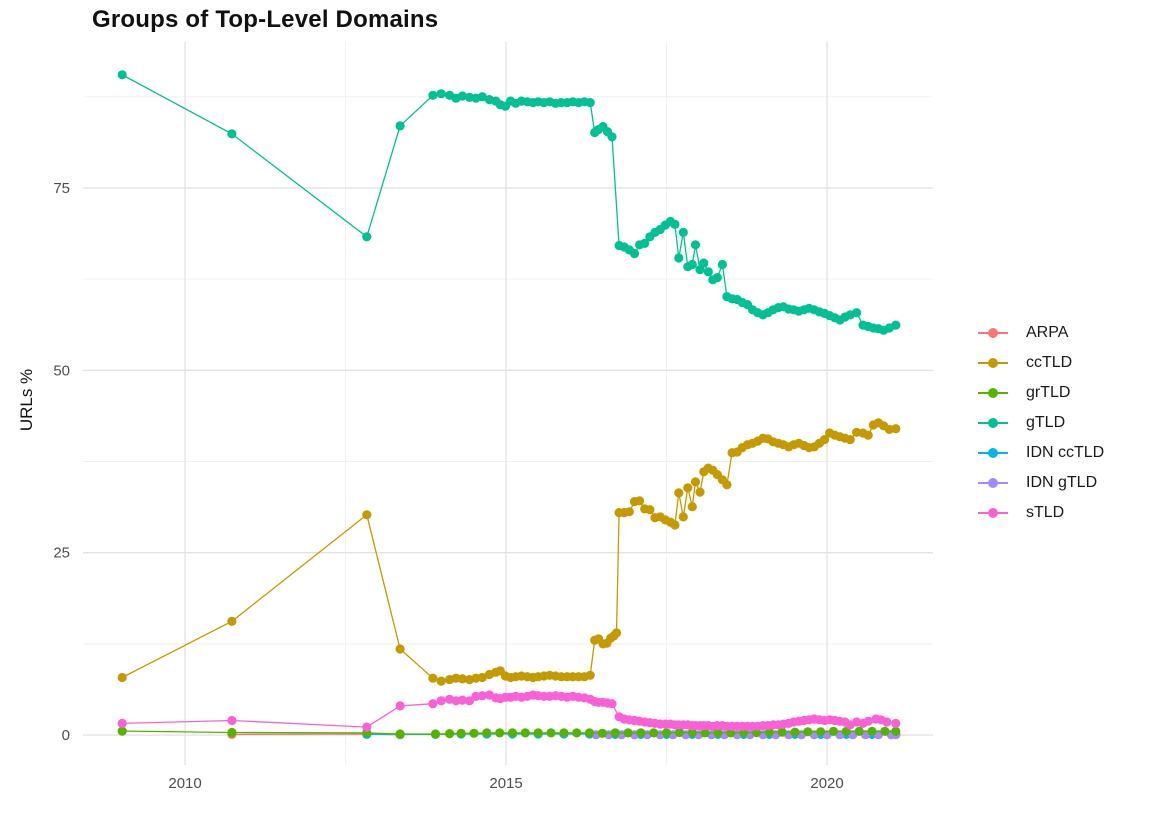 The width and height of the screenshot is (1164, 827). I want to click on legend-item-idn-gtld: IDN gTLD, so click(1041, 483).